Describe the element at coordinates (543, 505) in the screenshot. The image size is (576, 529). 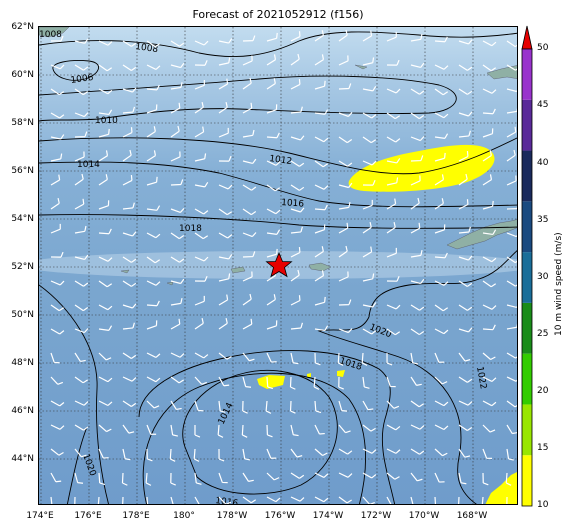
I see `colorbar-tick: 10` at that location.